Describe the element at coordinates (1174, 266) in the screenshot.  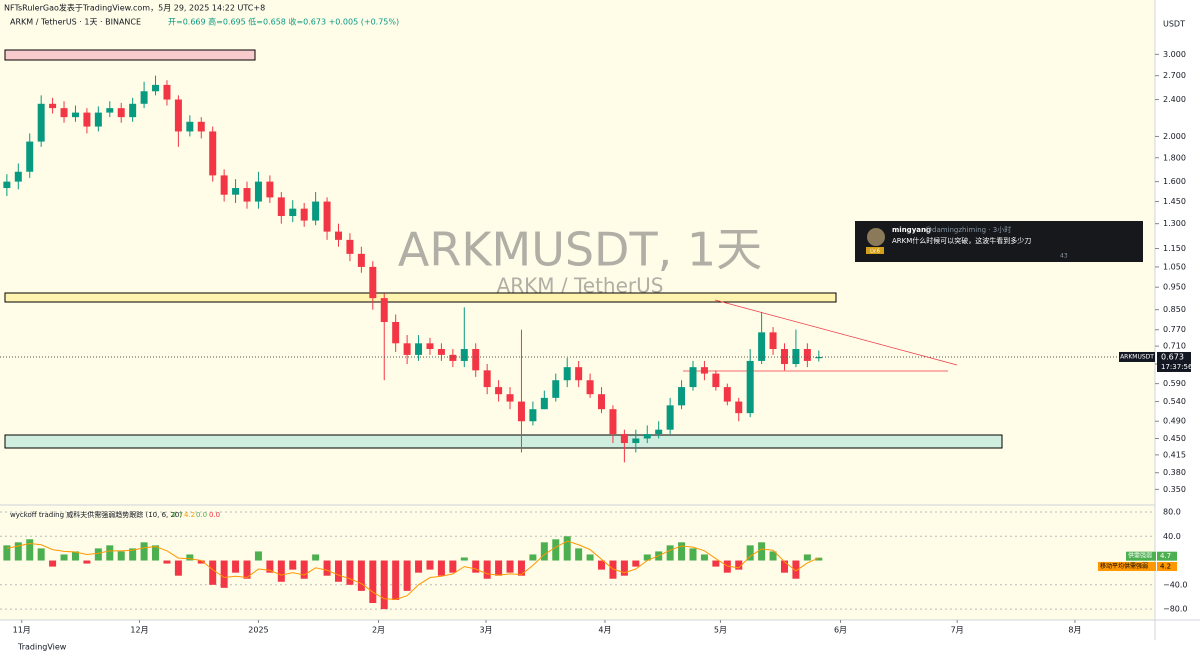
I see `y-tick-label: 1.050` at that location.